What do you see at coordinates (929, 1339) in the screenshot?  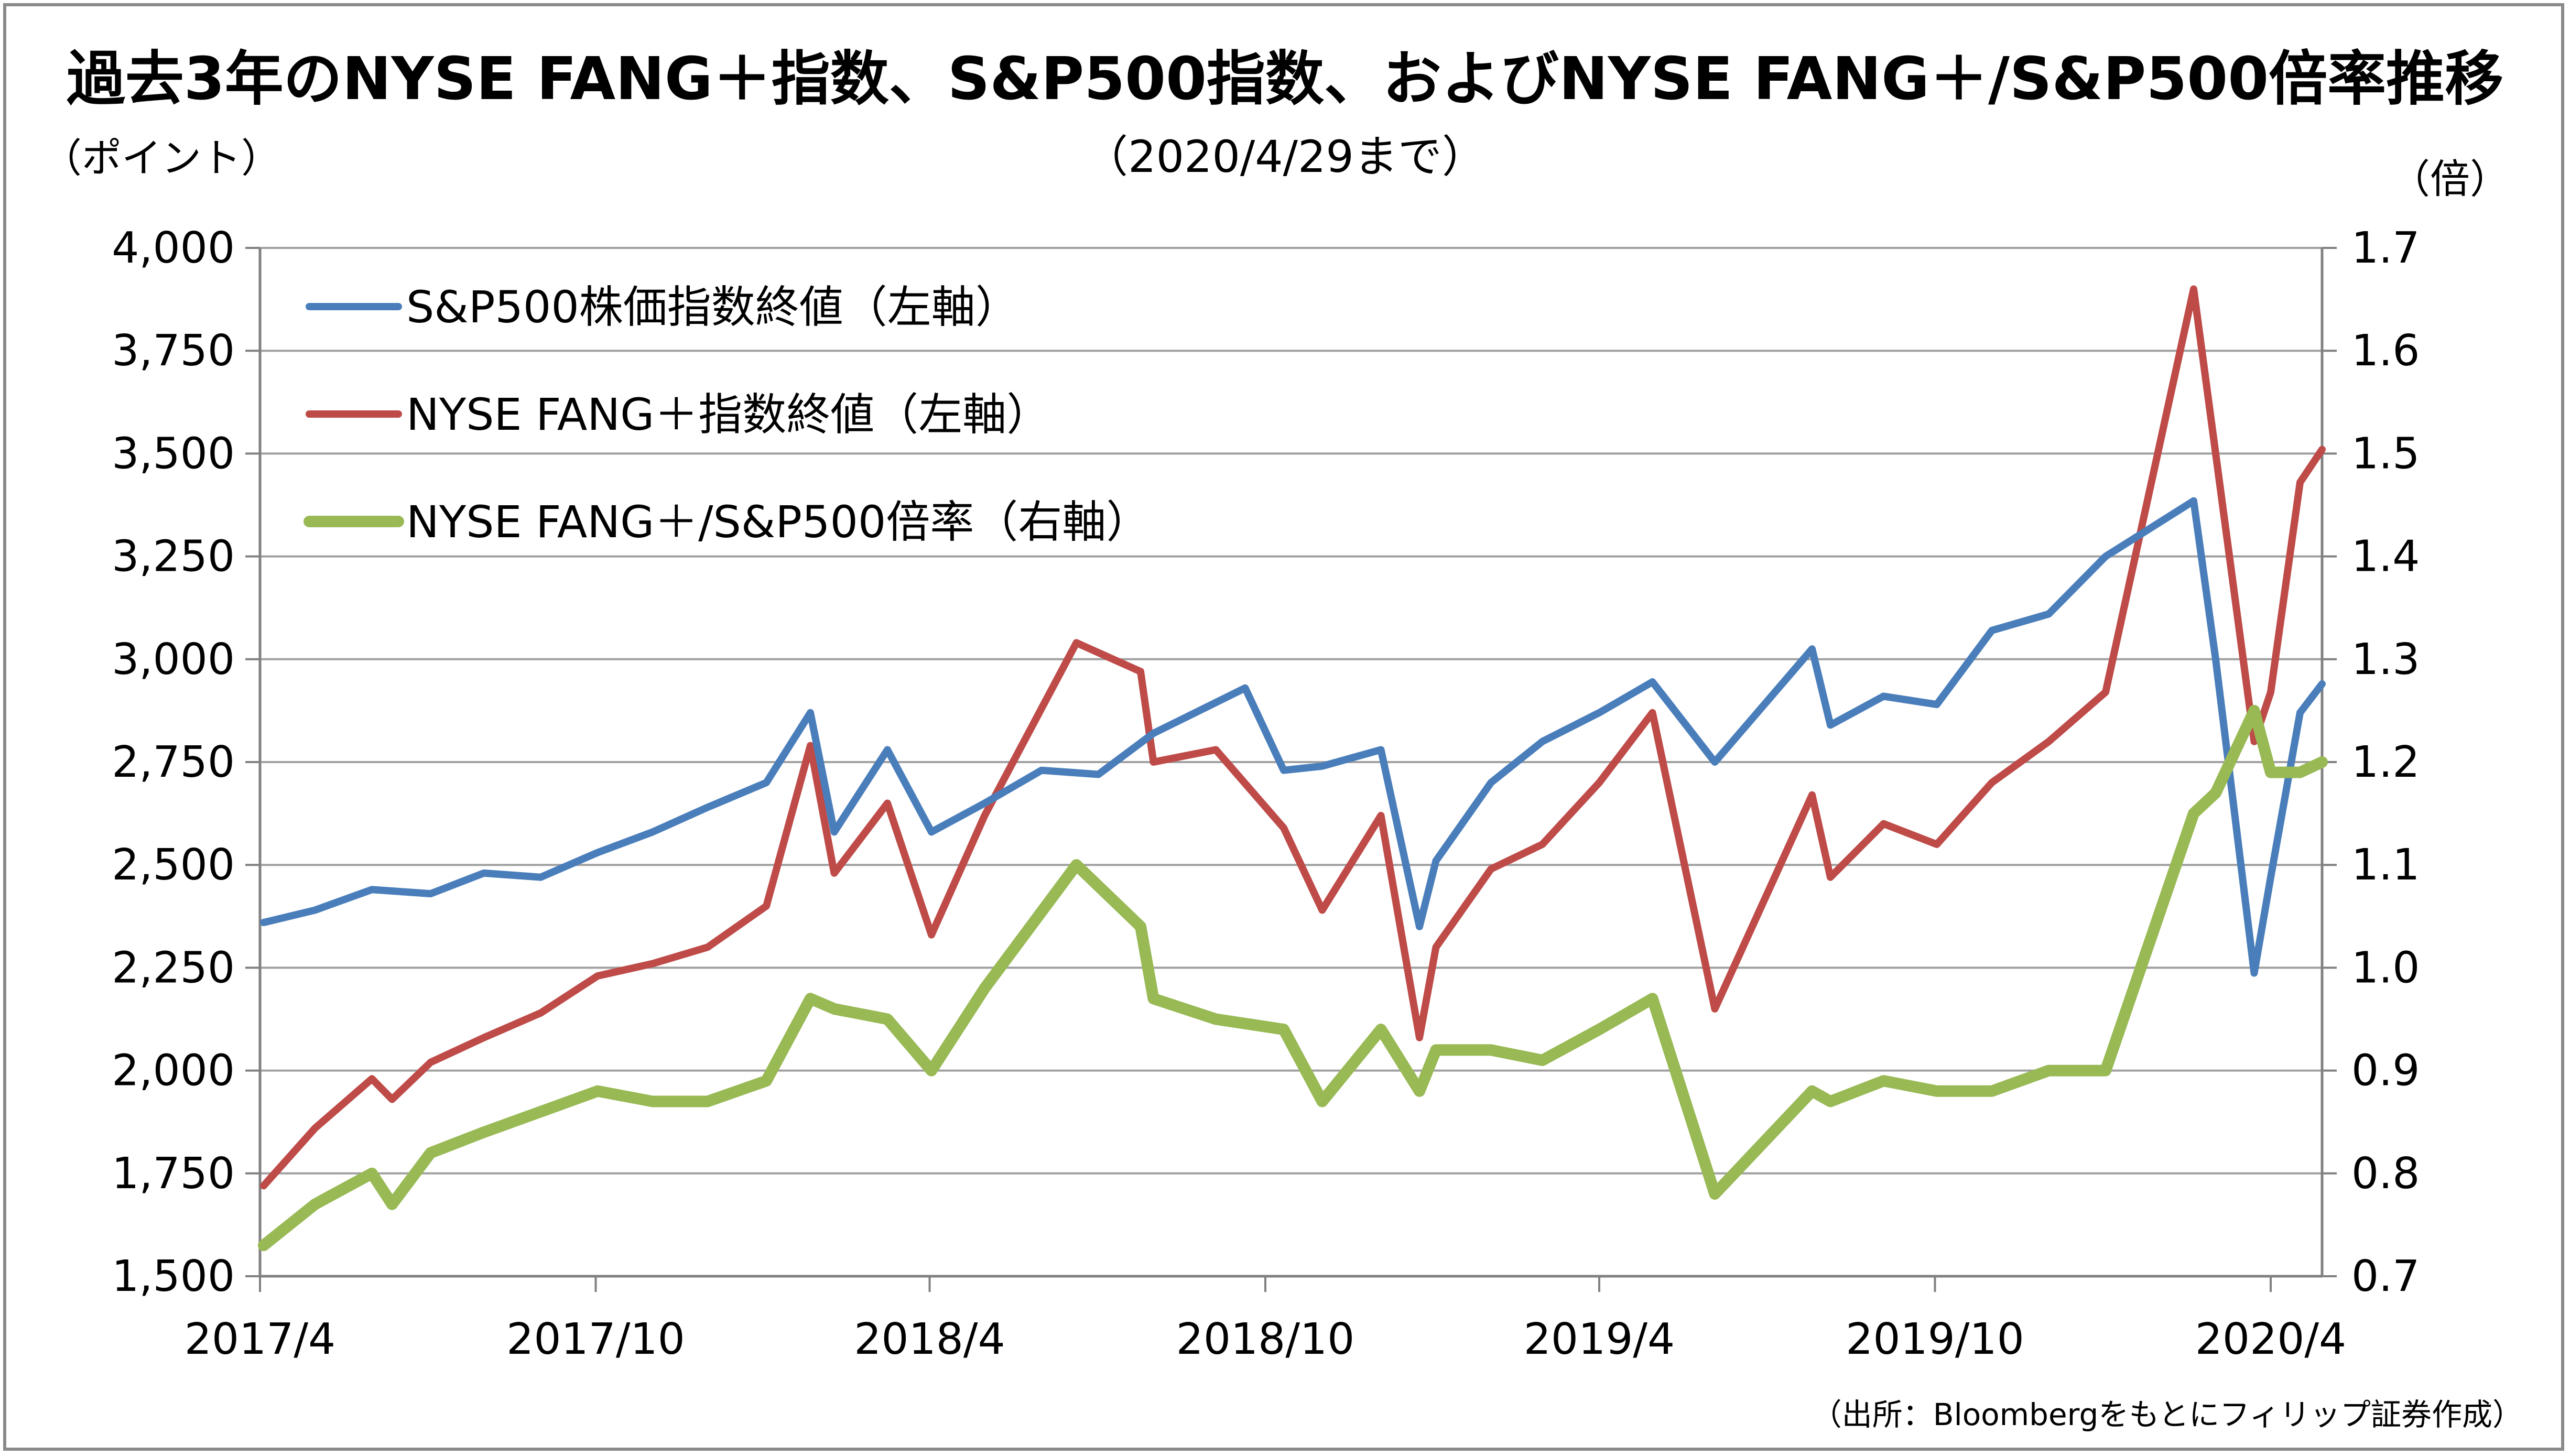 I see `x-tick-label: 2018/4` at bounding box center [929, 1339].